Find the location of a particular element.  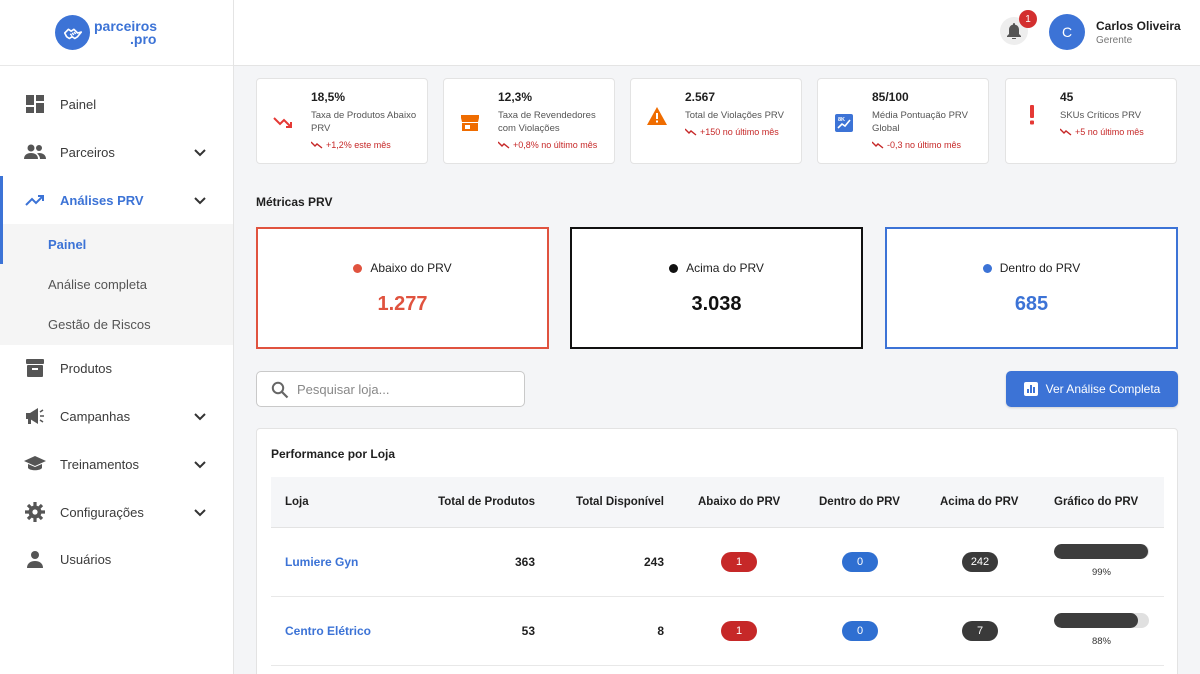

metric-label-text: Abaixo do PRV is located at coordinates (411, 268).